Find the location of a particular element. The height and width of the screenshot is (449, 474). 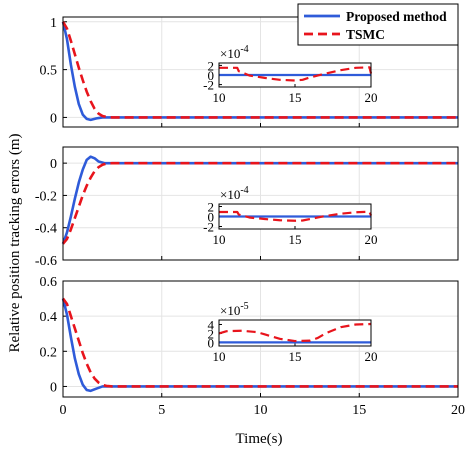

x-tick-label: 0 is located at coordinates (63, 410).